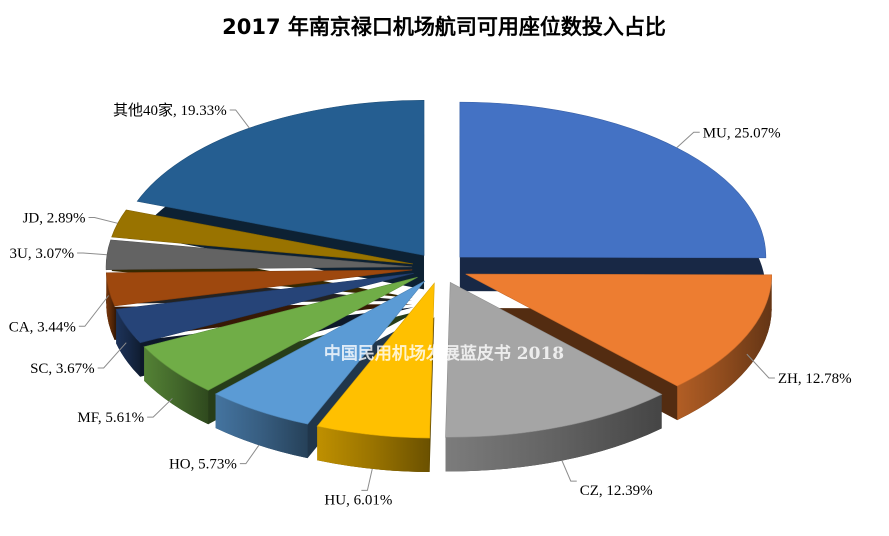  I want to click on slice-top-zh, so click(619, 330).